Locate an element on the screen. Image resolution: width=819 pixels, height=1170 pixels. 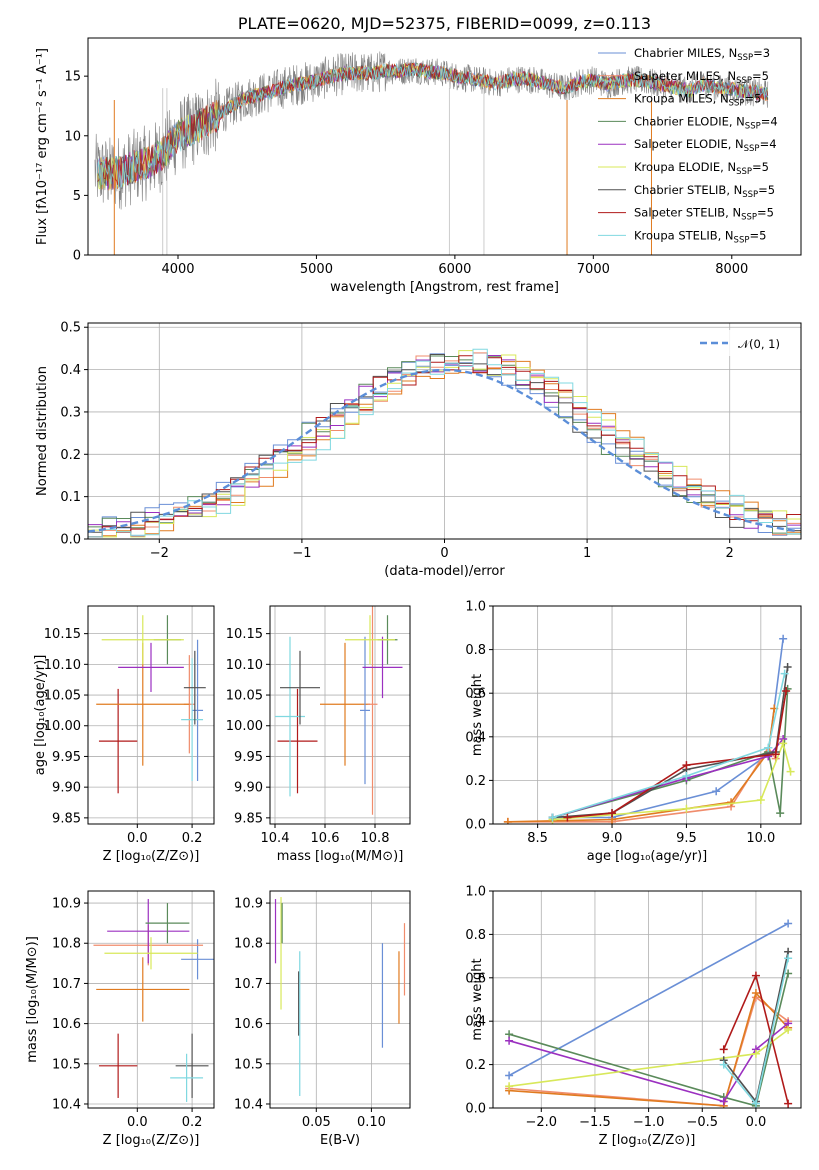
x-tick-label: 10.8 is located at coordinates (375, 838).